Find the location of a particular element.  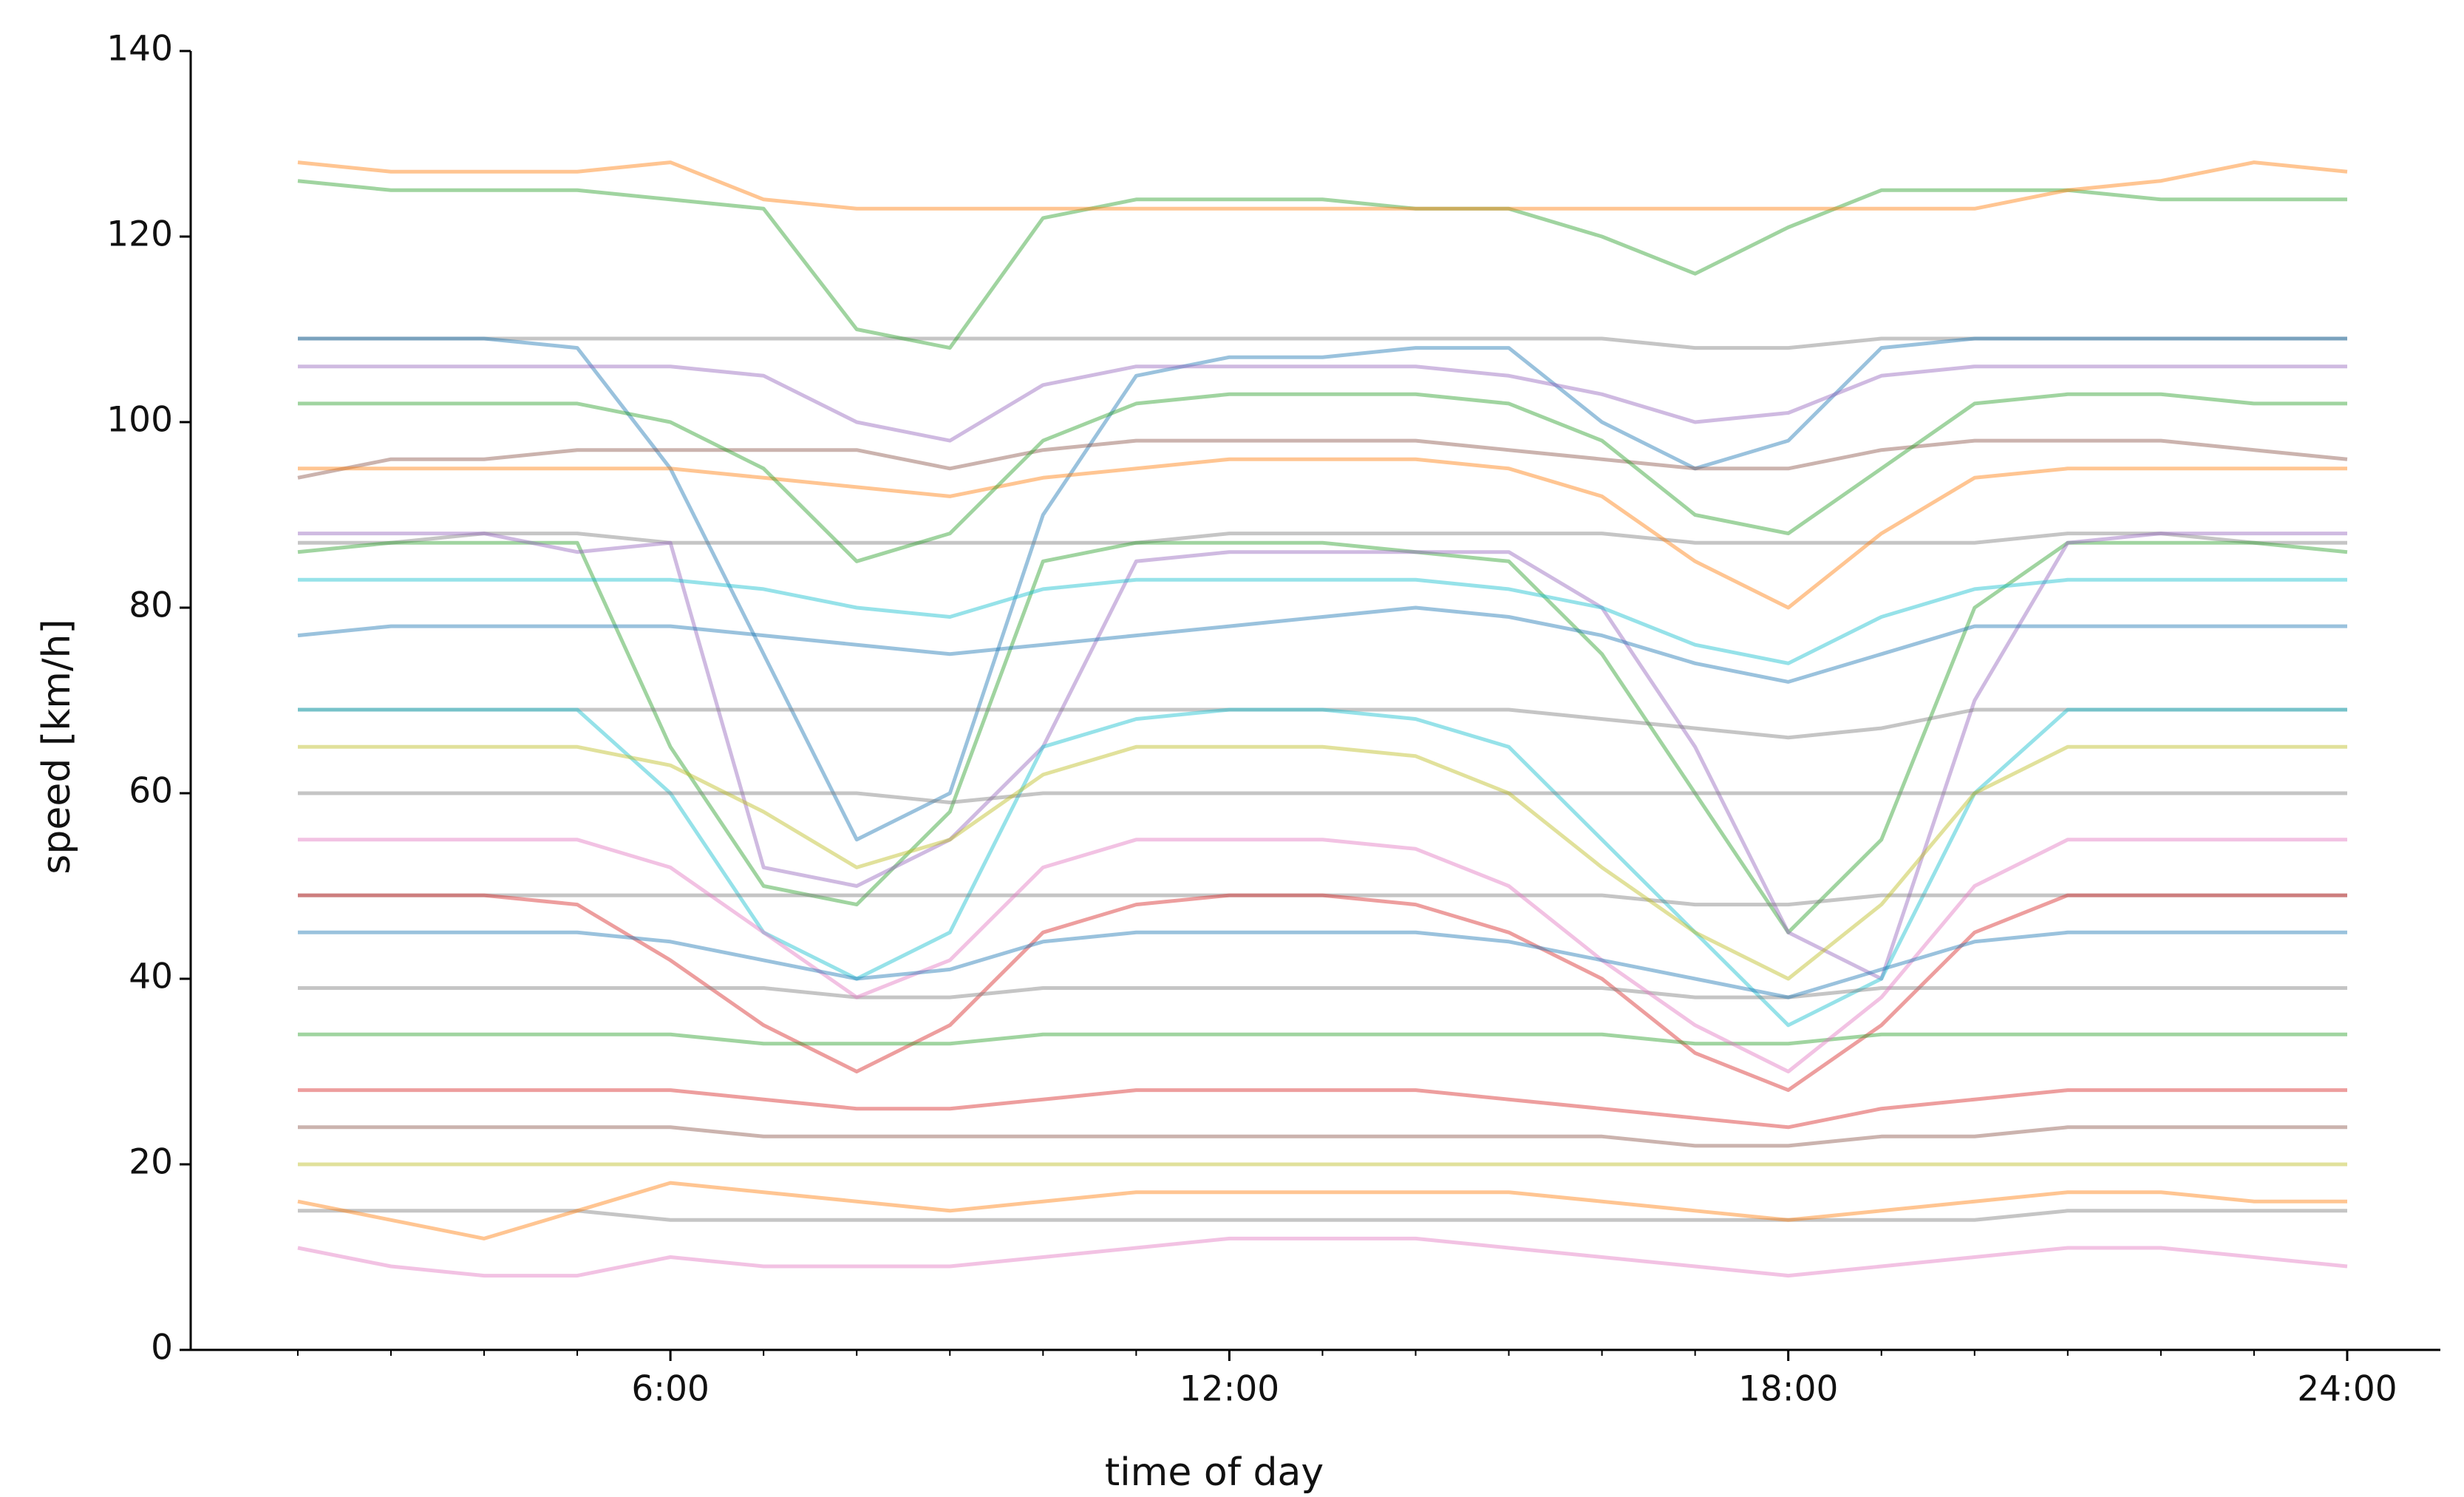

y-tick-label: 100 is located at coordinates (139, 420).